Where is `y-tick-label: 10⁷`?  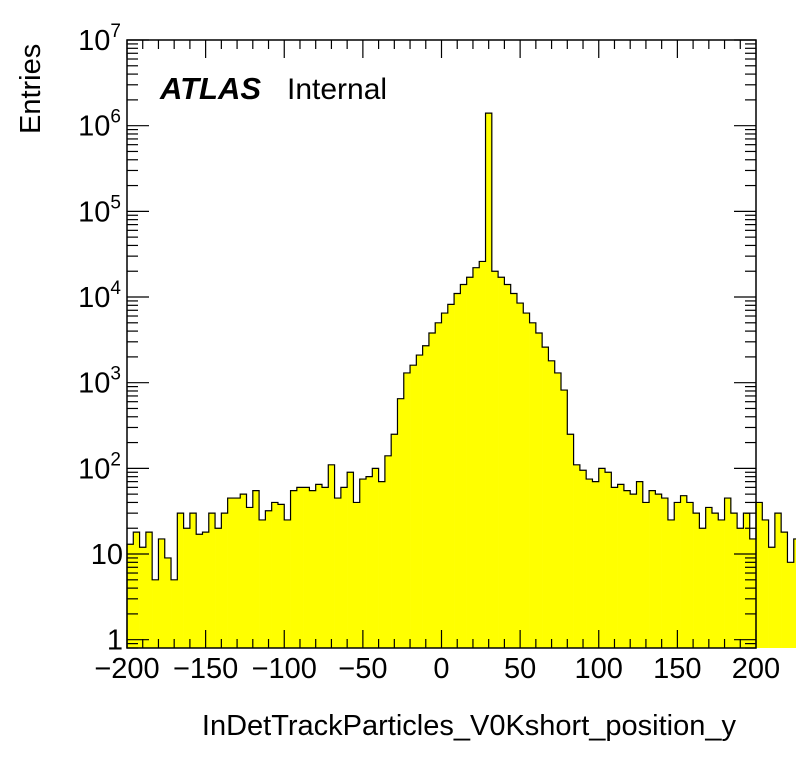 y-tick-label: 10⁷ is located at coordinates (99, 39).